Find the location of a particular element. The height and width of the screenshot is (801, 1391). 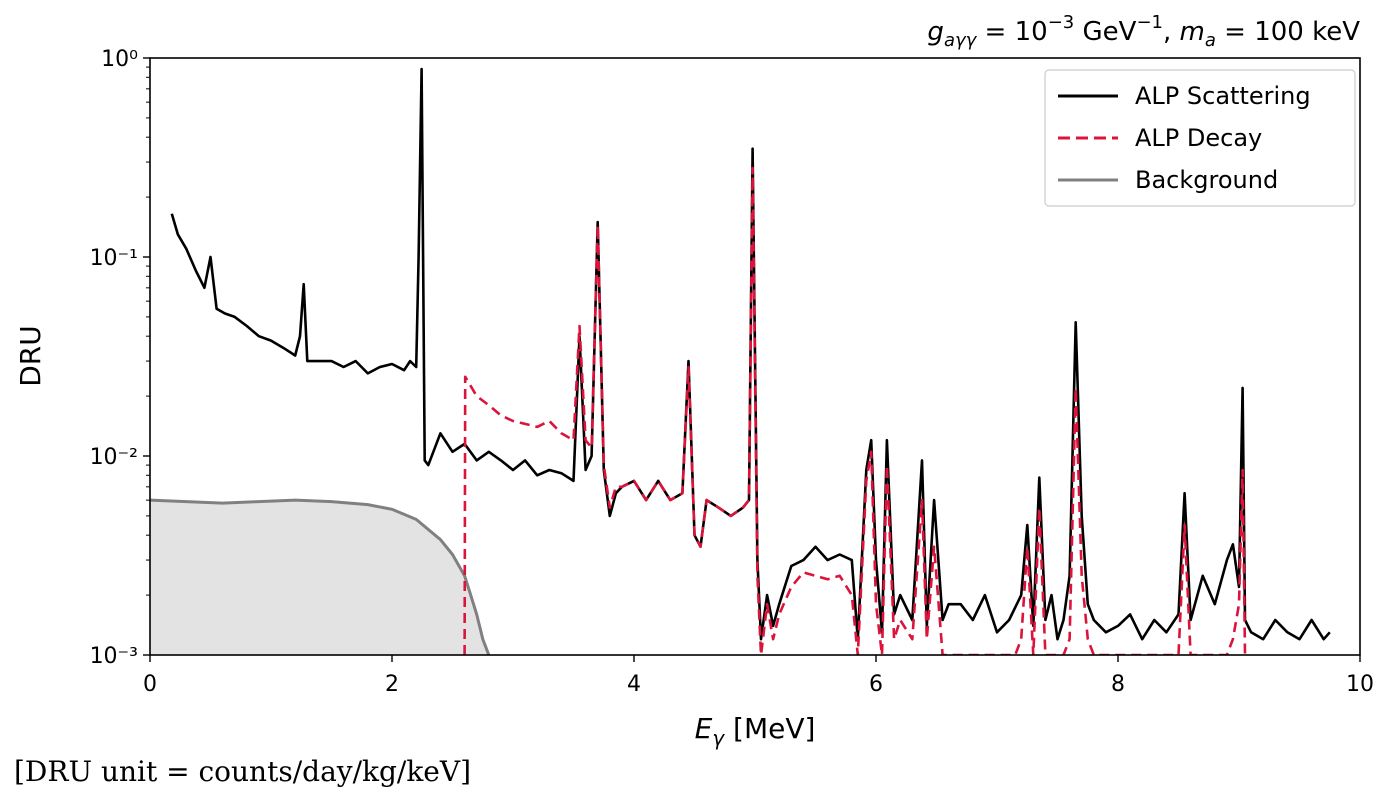

y-axis-label: DRU is located at coordinates (30, 356).